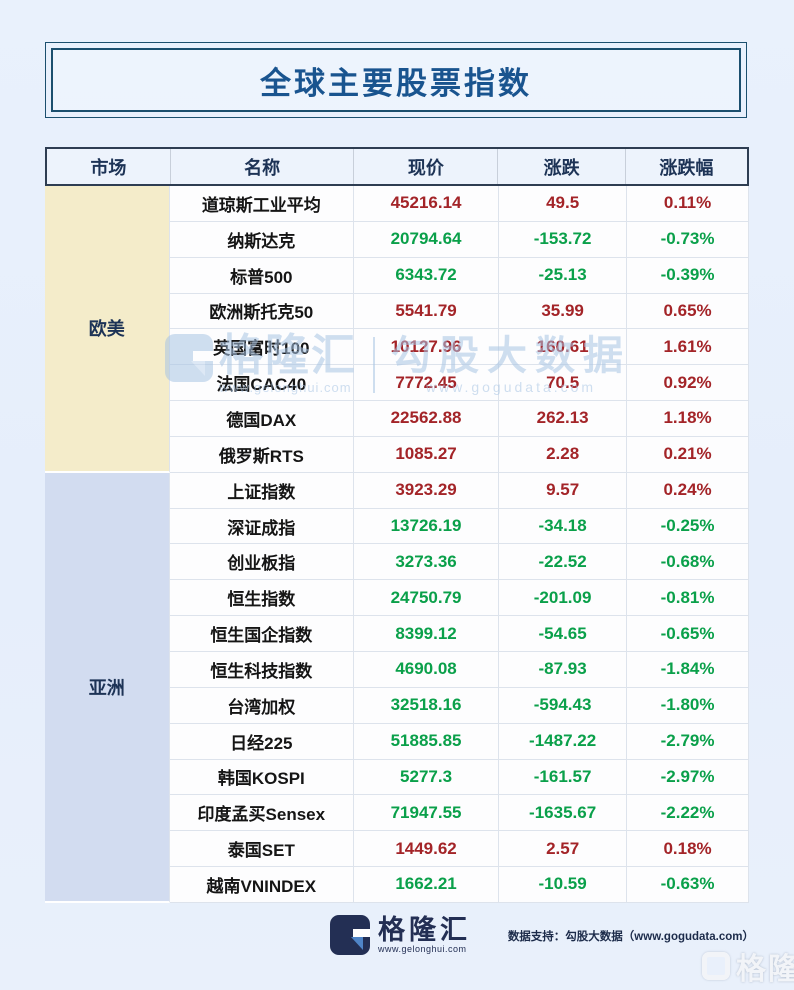 The image size is (794, 990). Describe the element at coordinates (262, 204) in the screenshot. I see `index-name-cell: 道琼斯工业平均` at that location.